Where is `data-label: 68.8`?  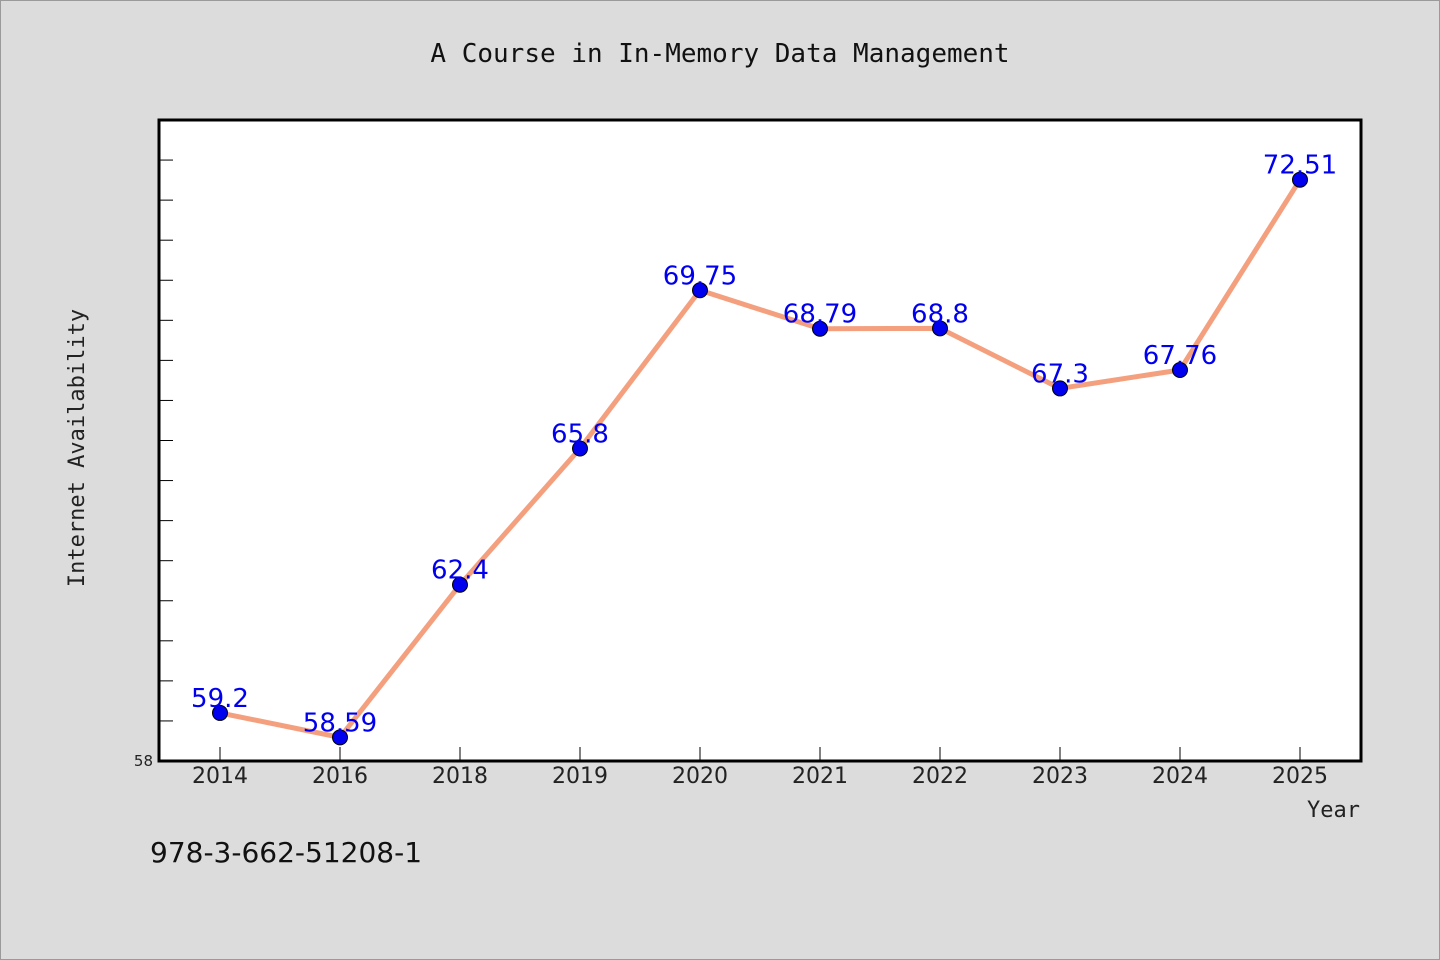
data-label: 68.8 is located at coordinates (940, 314).